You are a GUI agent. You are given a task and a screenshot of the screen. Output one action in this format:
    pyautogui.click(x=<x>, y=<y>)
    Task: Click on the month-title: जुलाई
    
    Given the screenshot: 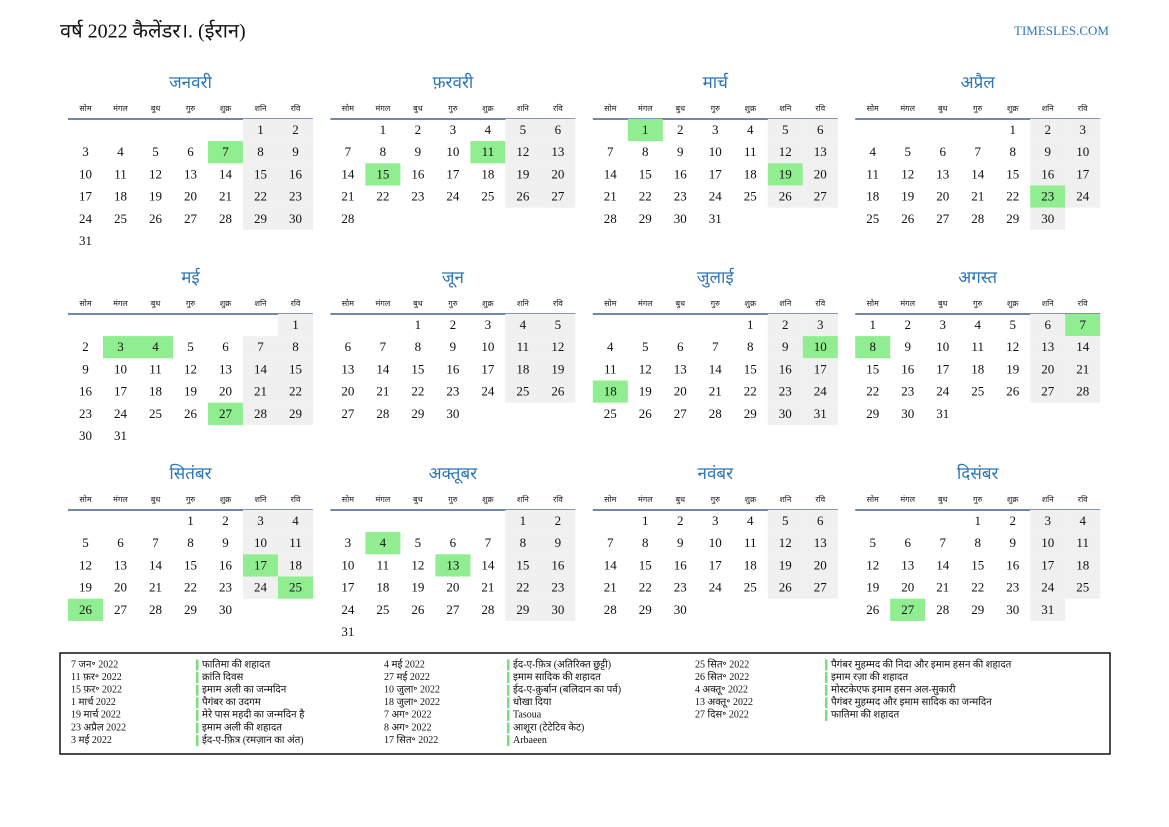 What is the action you would take?
    pyautogui.click(x=716, y=277)
    